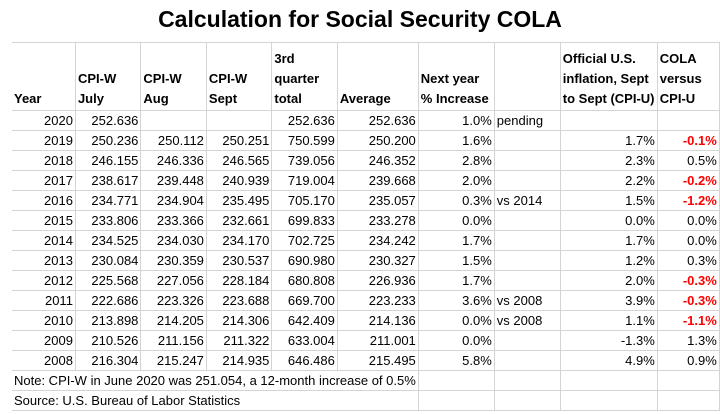  What do you see at coordinates (608, 140) in the screenshot?
I see `cell-cpiu-inflation: 1.7%` at bounding box center [608, 140].